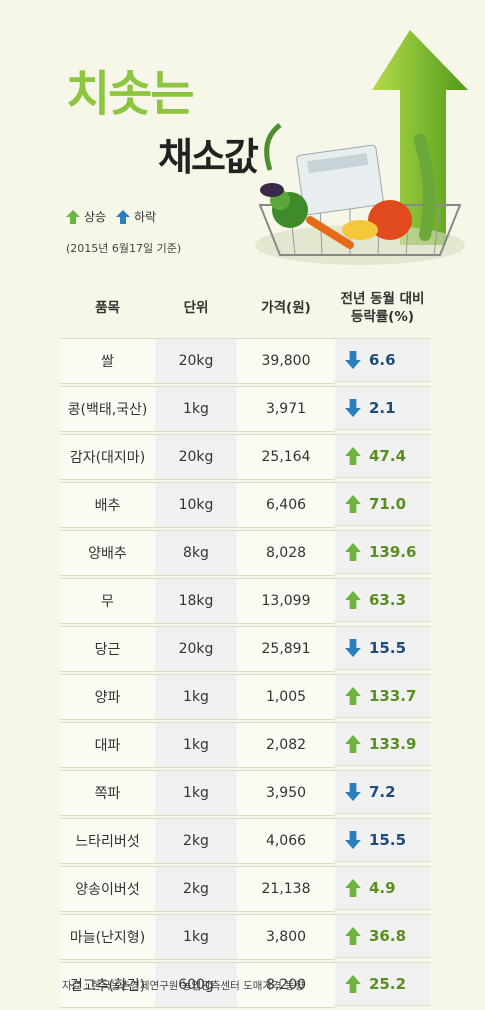 This screenshot has width=485, height=1010. I want to click on cell-item: 배추, so click(107, 505).